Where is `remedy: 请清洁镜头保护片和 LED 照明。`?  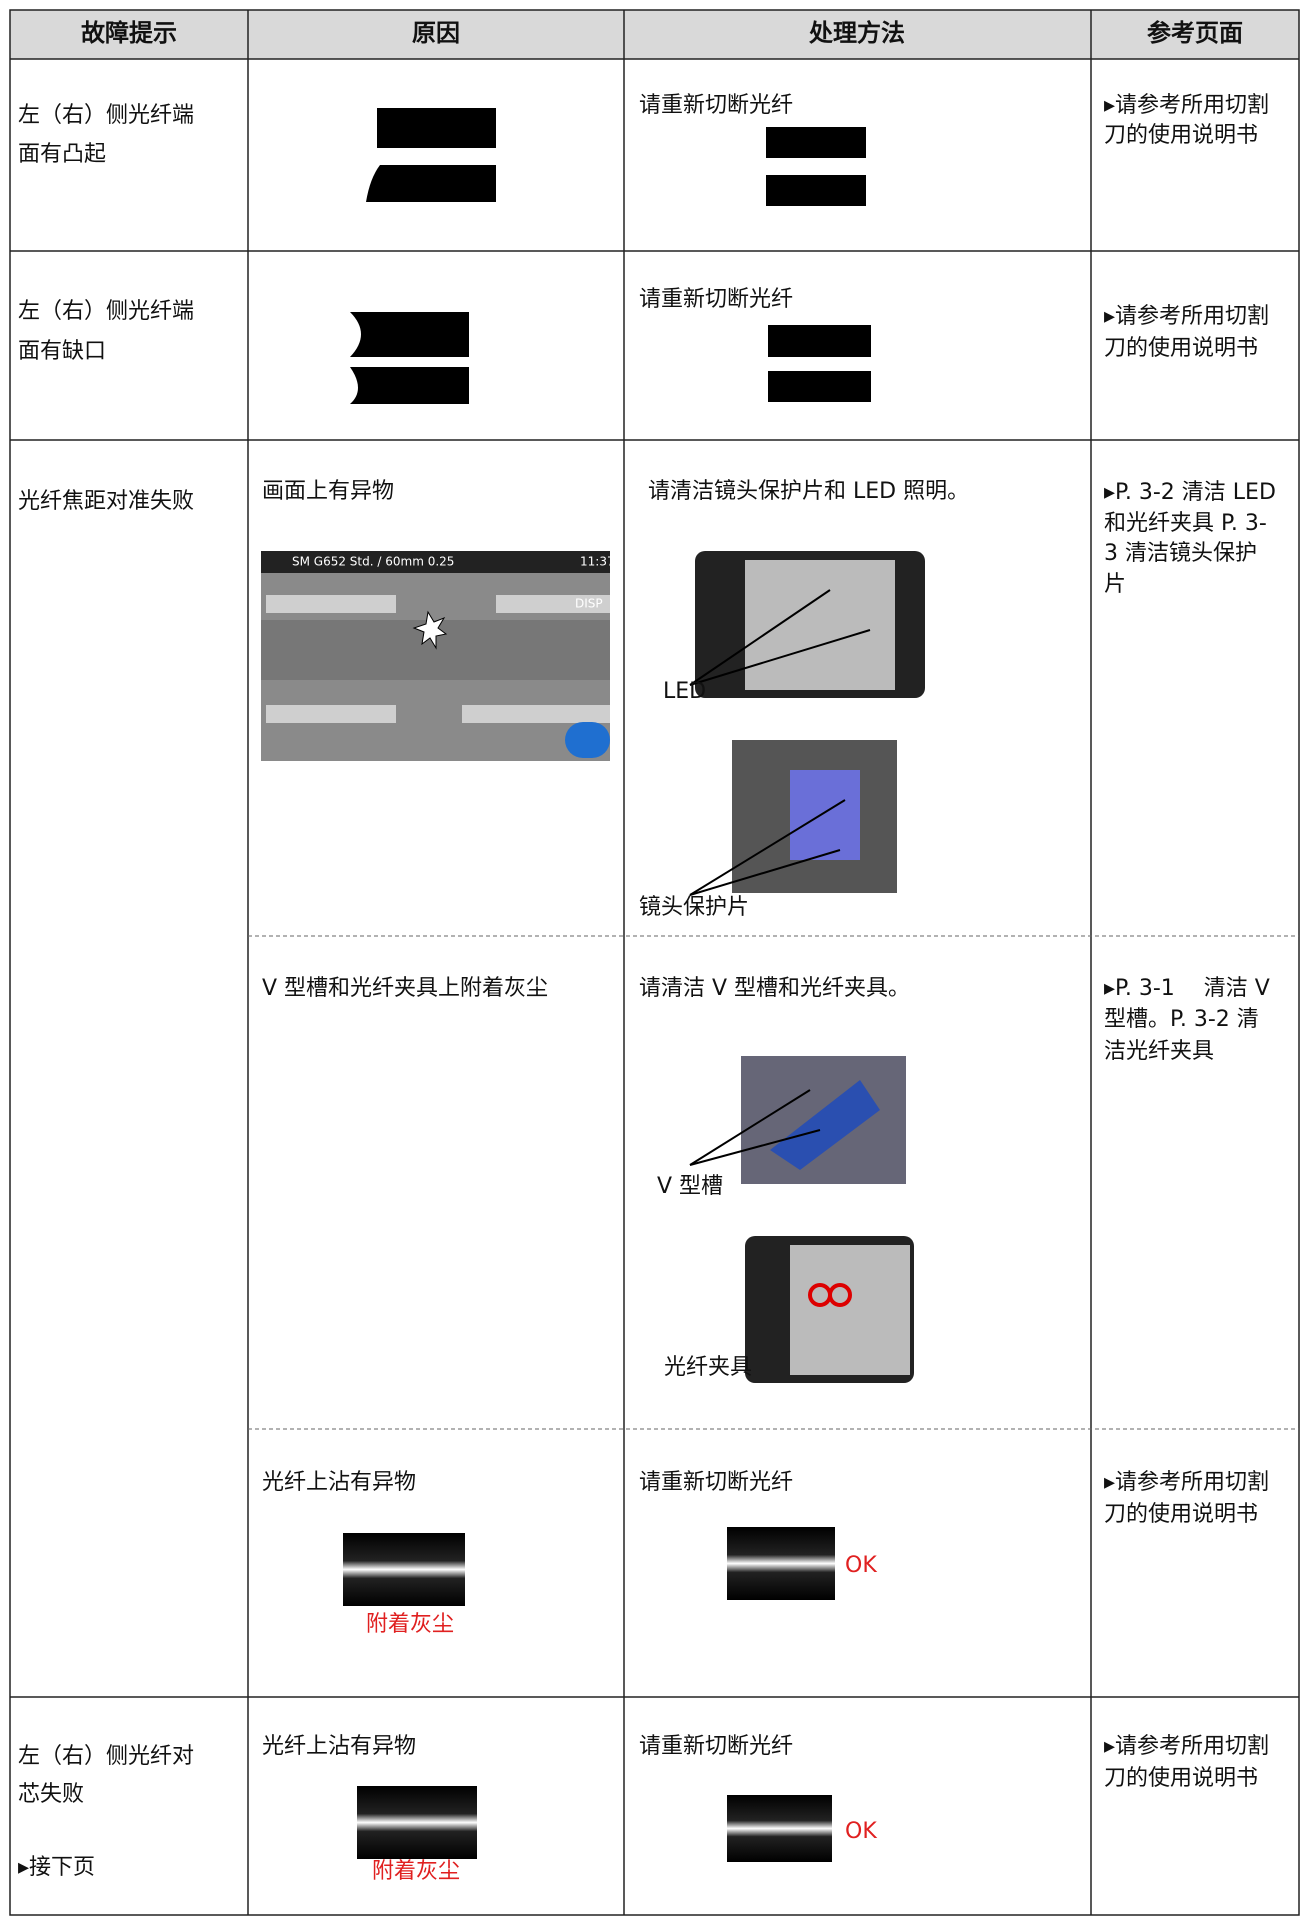
remedy: 请清洁镜头保护片和 LED 照明。 is located at coordinates (808, 491).